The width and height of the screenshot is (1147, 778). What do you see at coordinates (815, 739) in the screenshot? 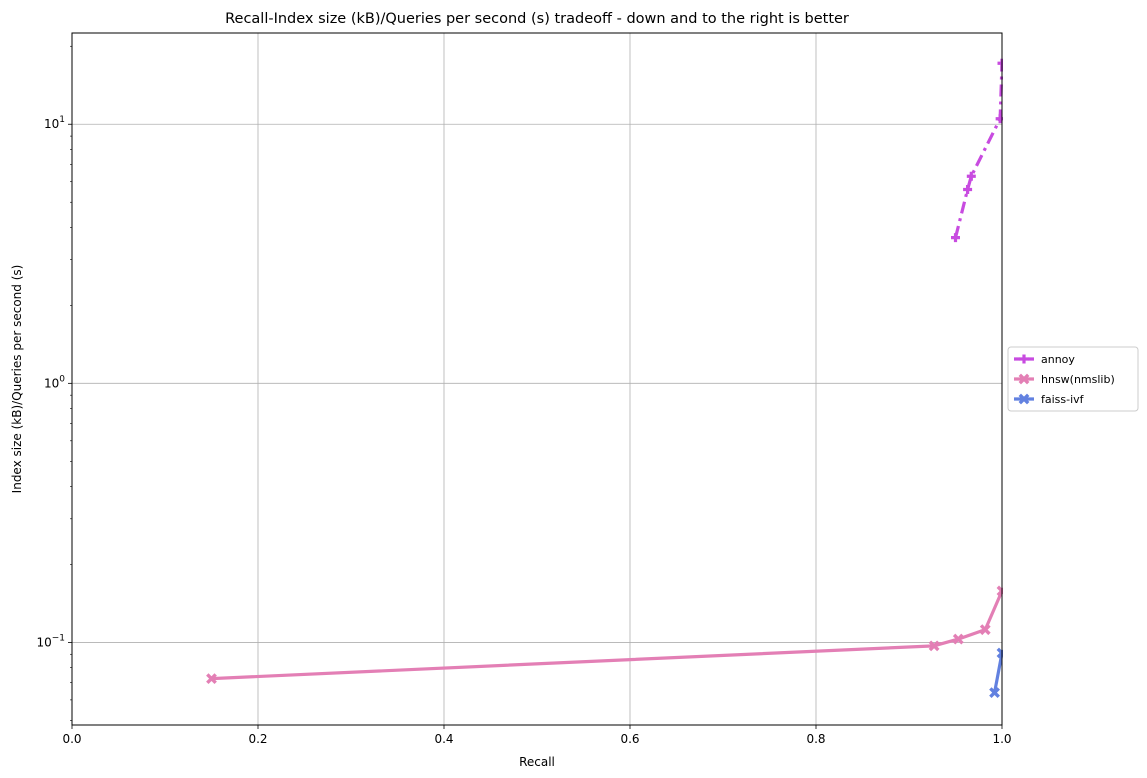
I see `x-tick-label: 0.8` at bounding box center [815, 739].